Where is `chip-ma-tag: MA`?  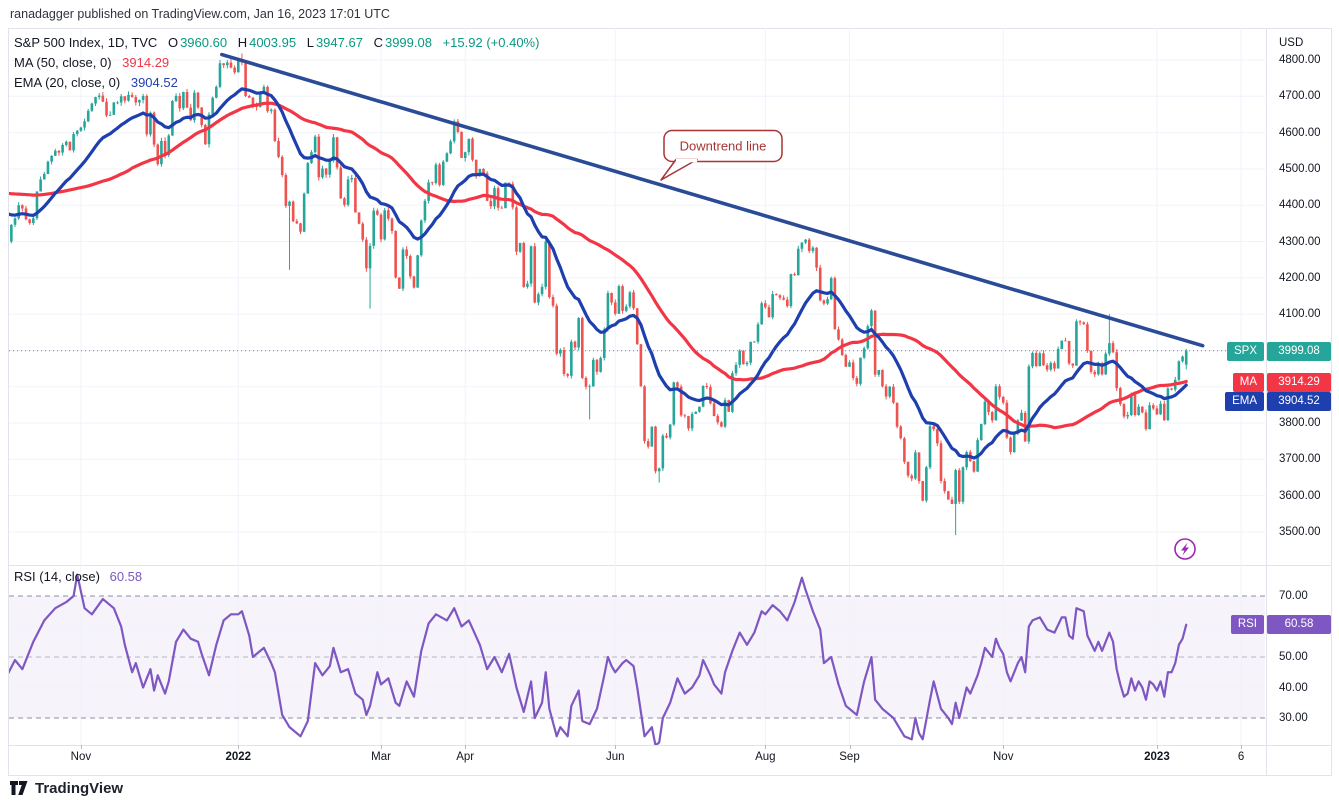 chip-ma-tag: MA is located at coordinates (1248, 382).